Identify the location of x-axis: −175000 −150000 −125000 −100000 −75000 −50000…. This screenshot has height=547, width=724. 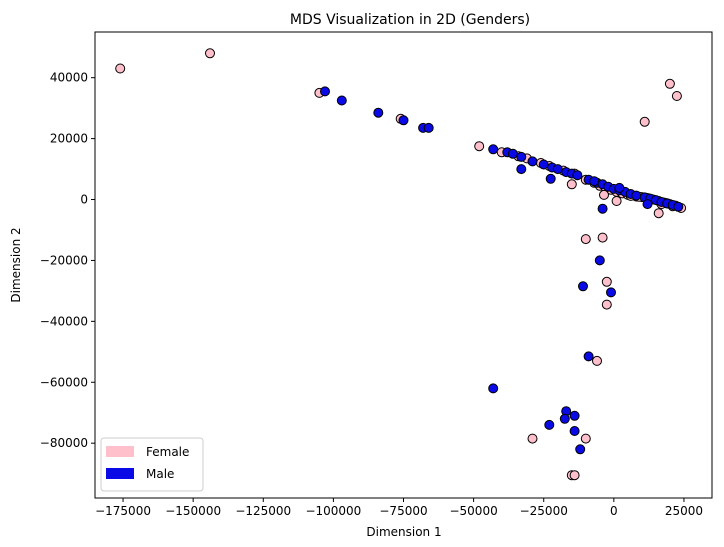
(399, 508).